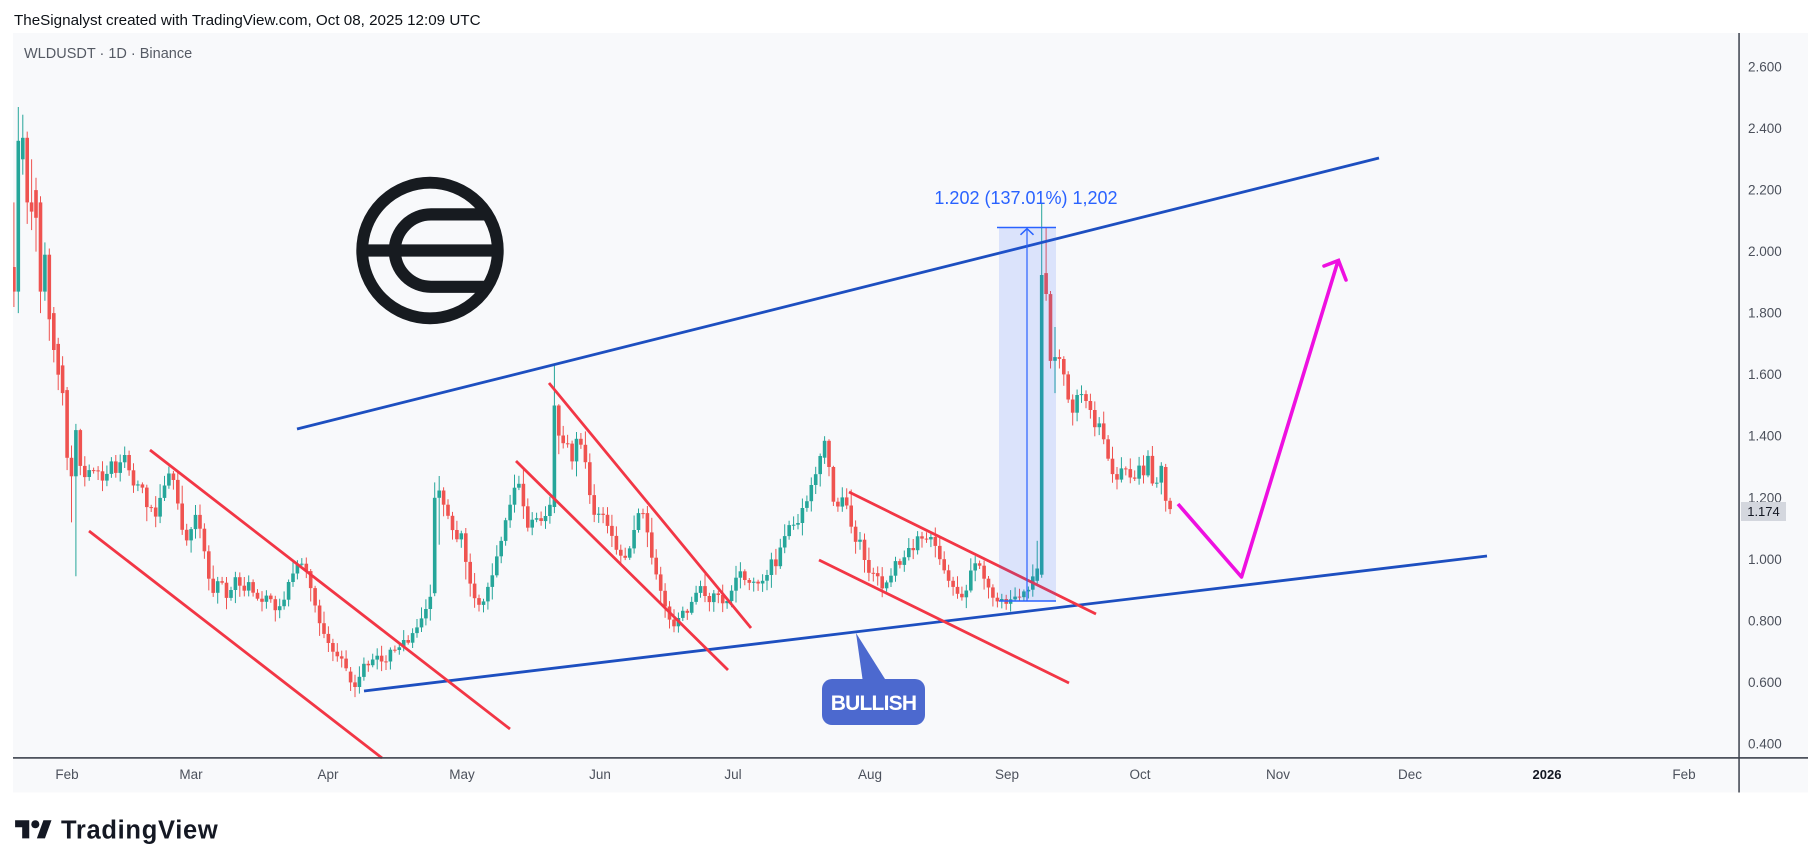 This screenshot has height=868, width=1815. What do you see at coordinates (1765, 67) in the screenshot?
I see `svg-text: 2.600` at bounding box center [1765, 67].